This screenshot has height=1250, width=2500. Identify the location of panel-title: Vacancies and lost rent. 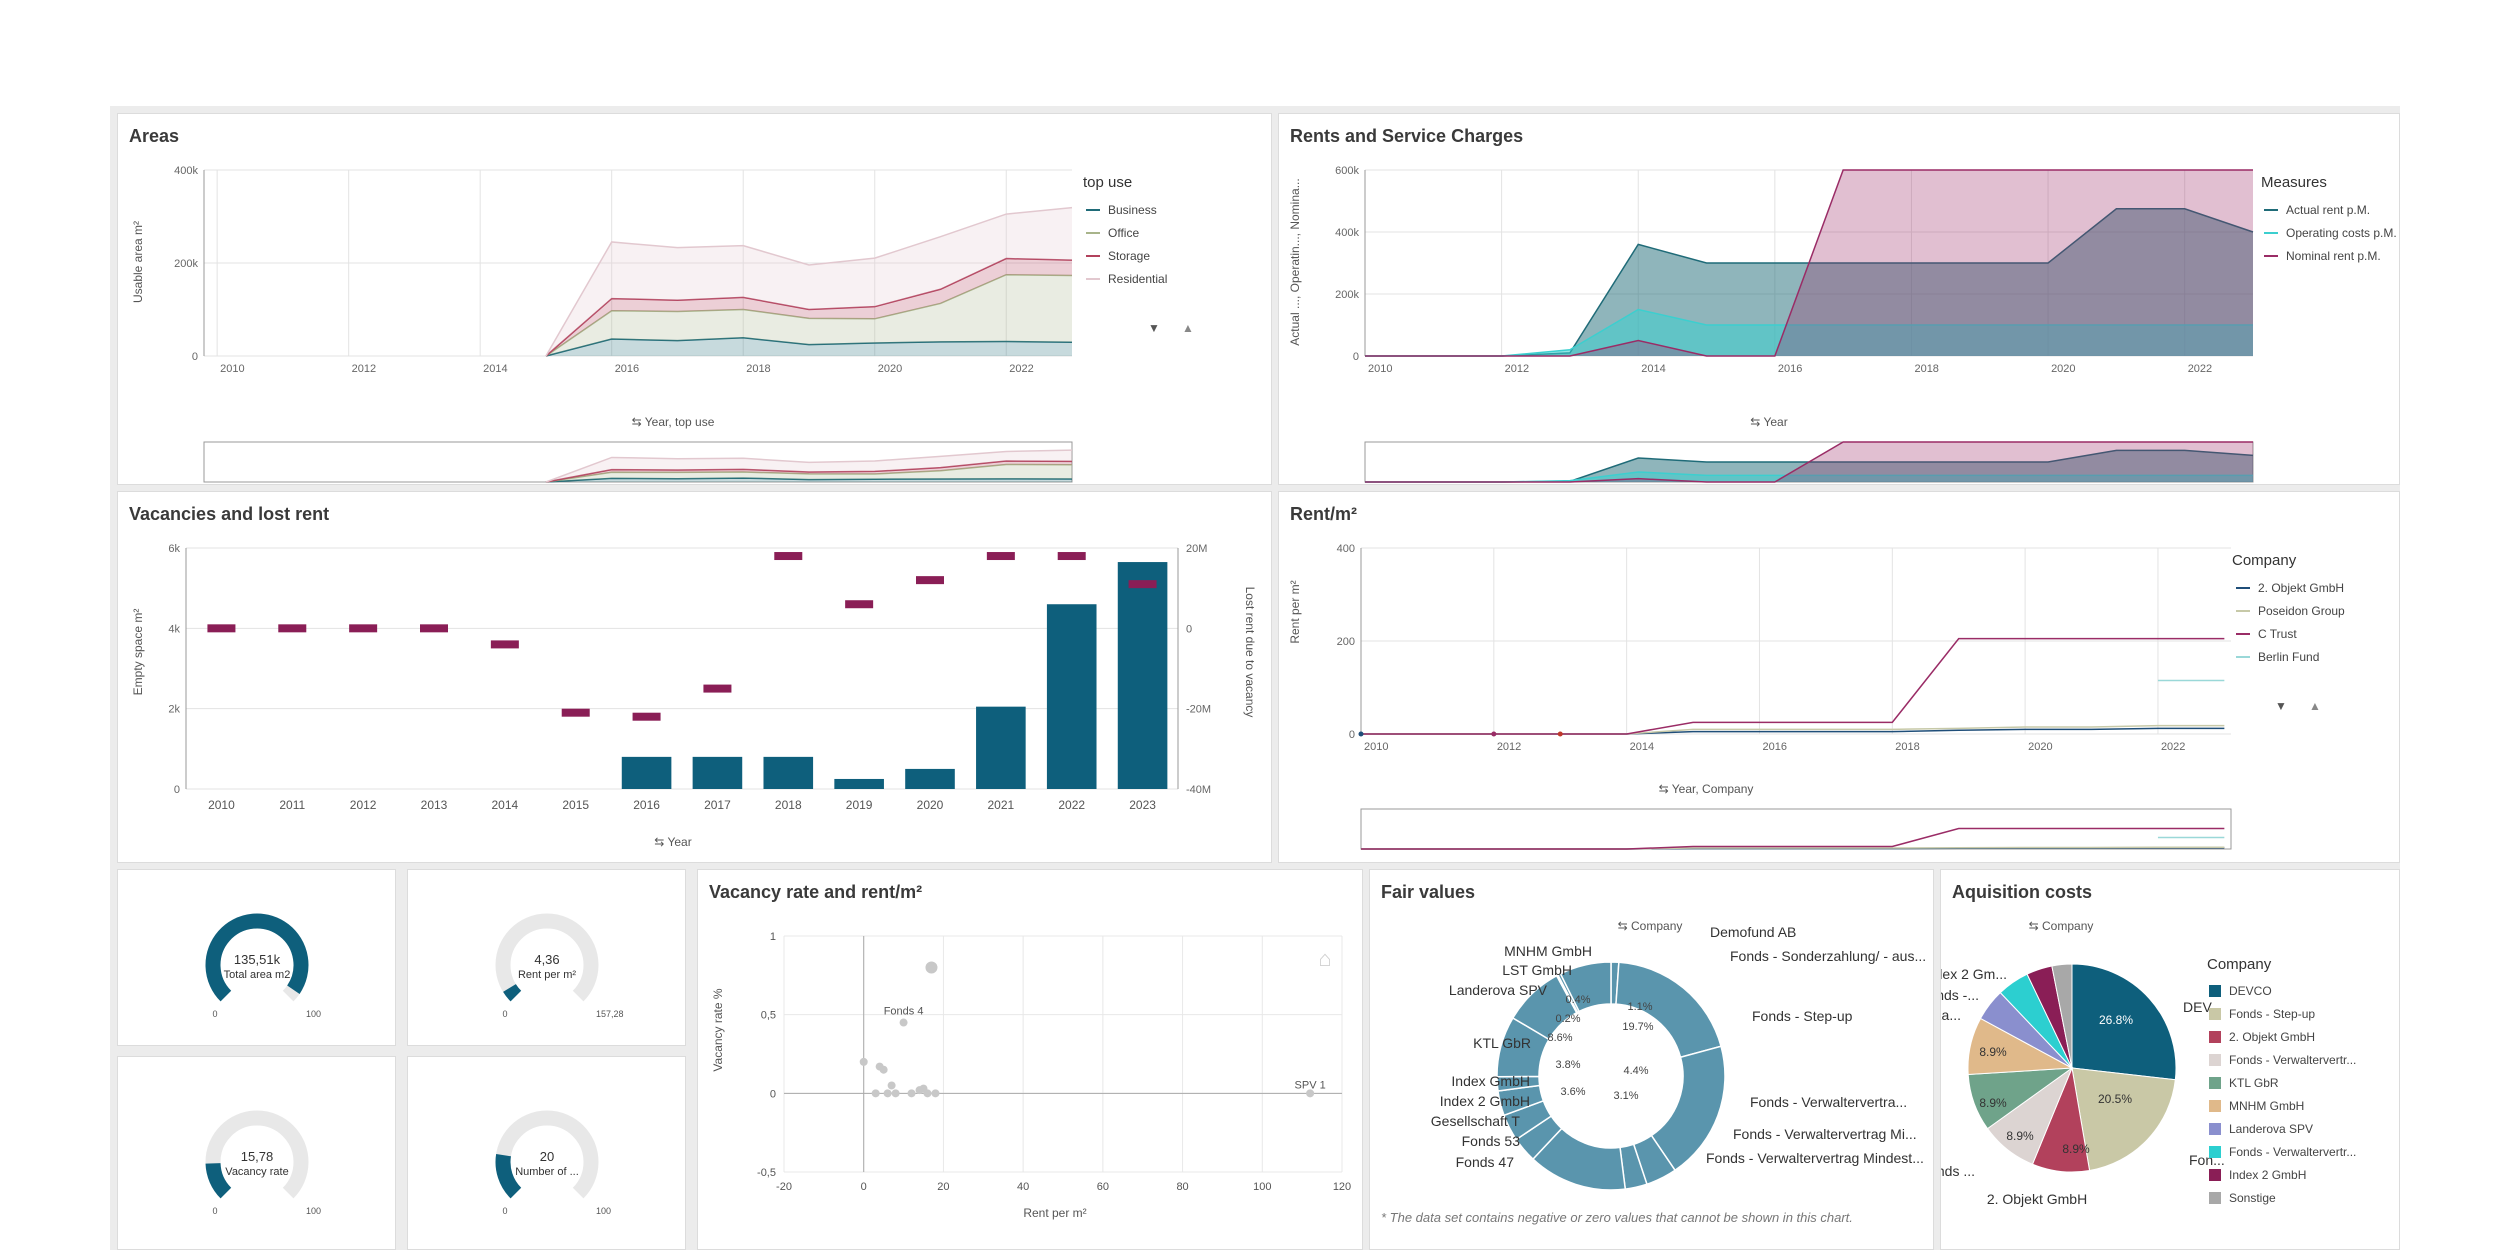
(229, 514).